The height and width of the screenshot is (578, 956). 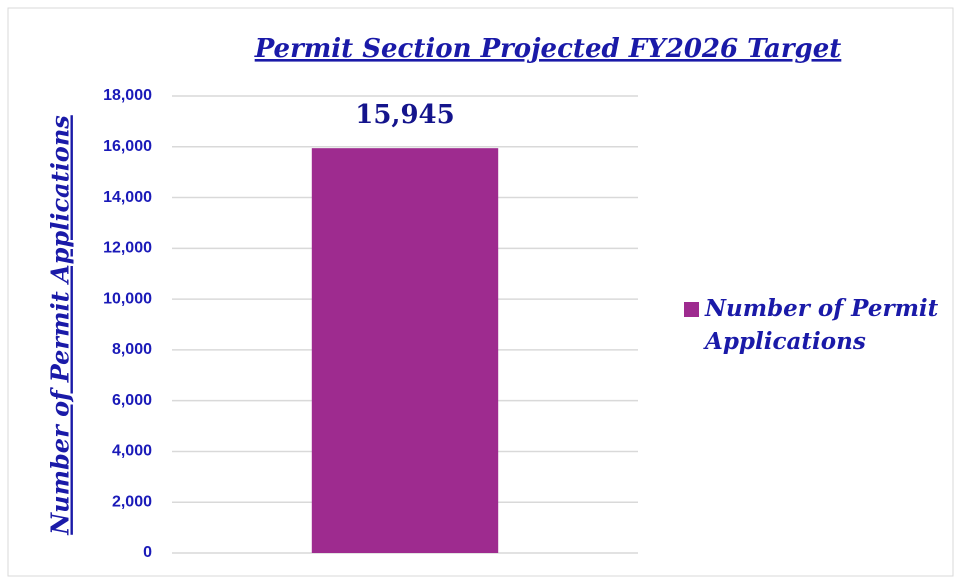 I want to click on y-tick-label: 2,000, so click(x=132, y=501).